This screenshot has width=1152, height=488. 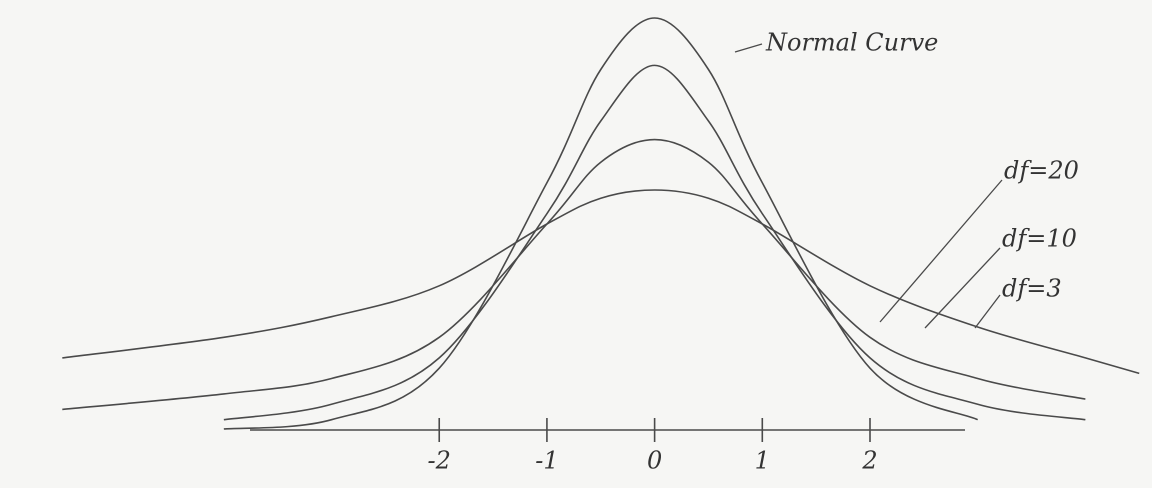 I want to click on x-tick-label: -2, so click(x=439, y=461).